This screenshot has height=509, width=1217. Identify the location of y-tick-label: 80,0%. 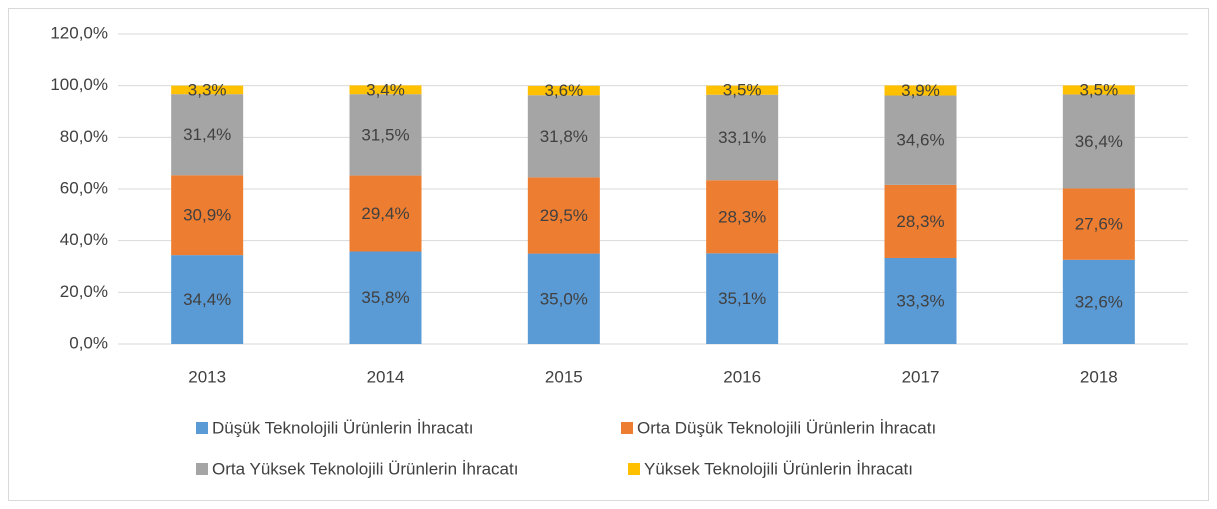
(84, 136).